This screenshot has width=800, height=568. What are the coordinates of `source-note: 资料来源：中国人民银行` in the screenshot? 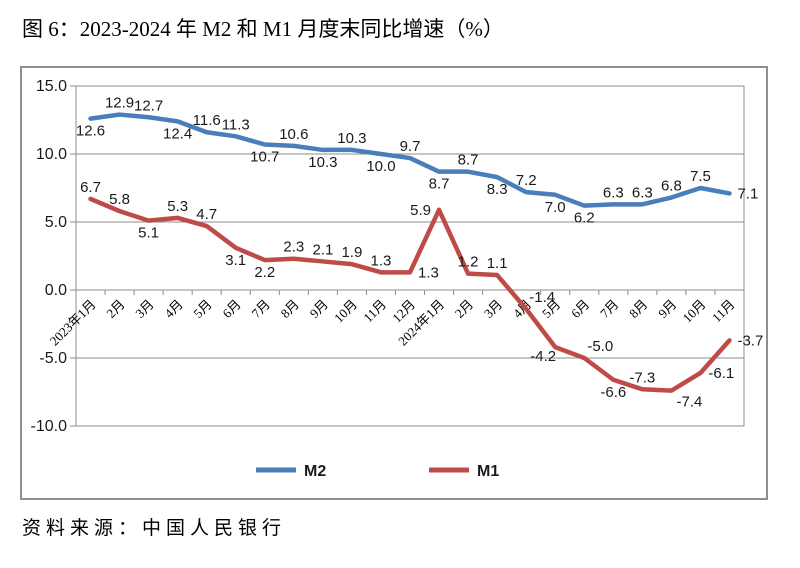 It's located at (154, 528).